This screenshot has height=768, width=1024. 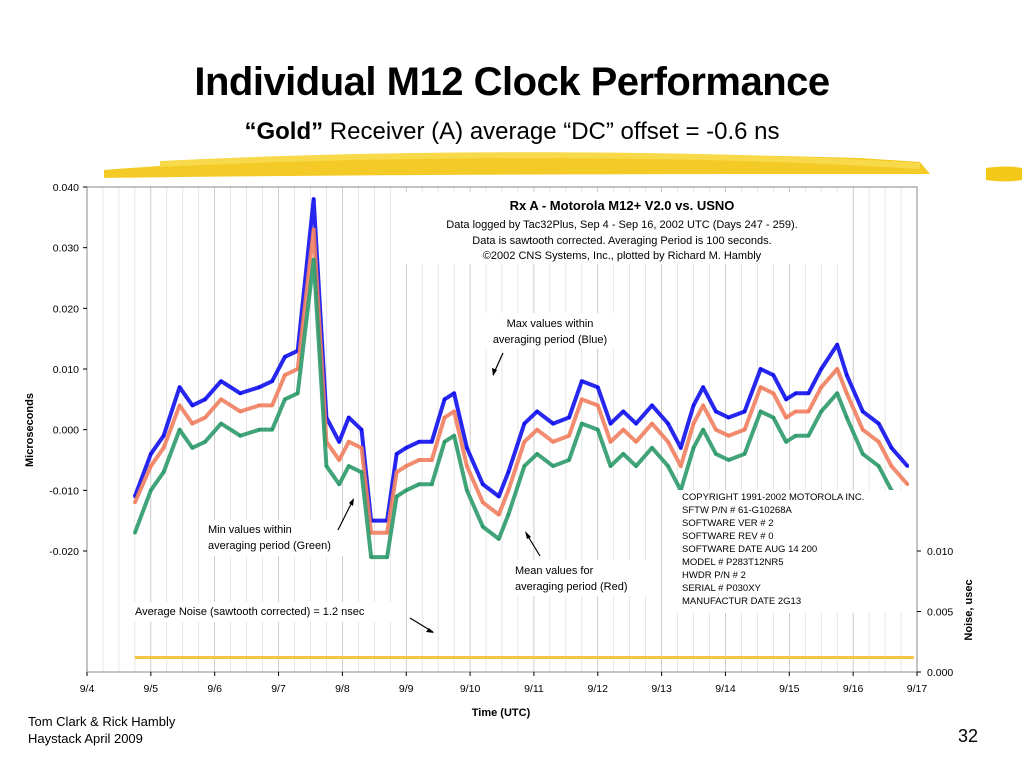 I want to click on y2-tick-label: 0.005, so click(x=940, y=613).